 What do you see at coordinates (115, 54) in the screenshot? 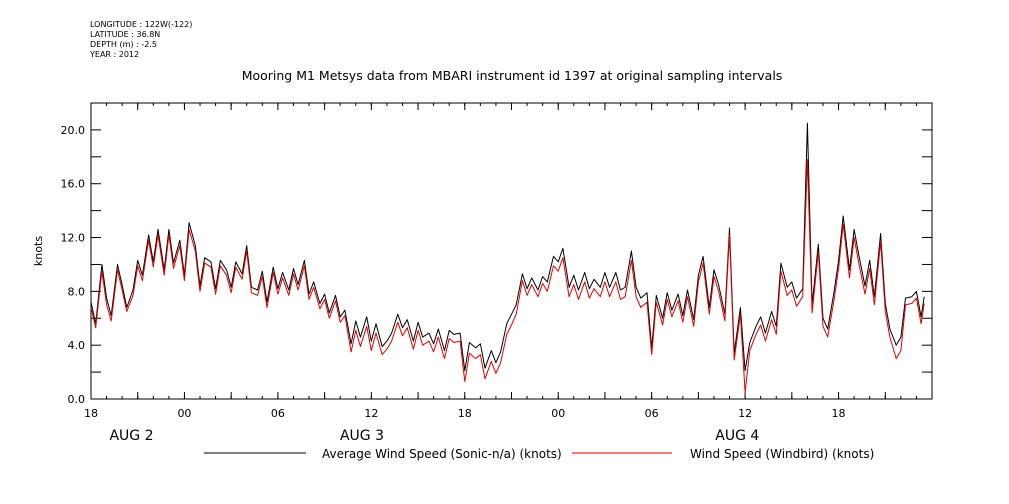
I see `year-text: YEAR : 2012` at bounding box center [115, 54].